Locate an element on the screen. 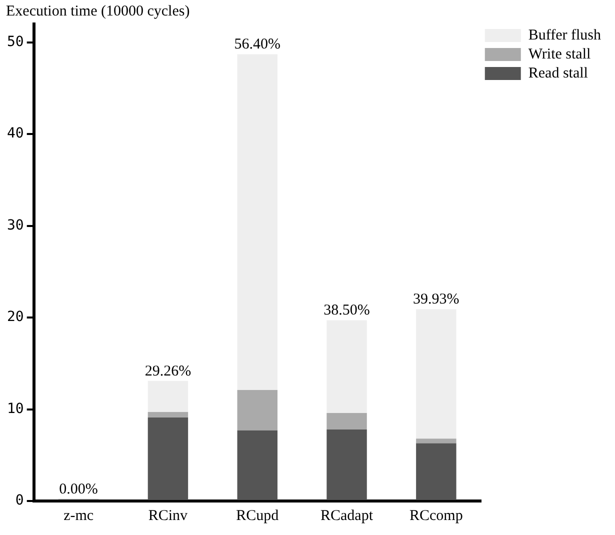 The height and width of the screenshot is (535, 615). y-tick-label: 10 is located at coordinates (15, 408).